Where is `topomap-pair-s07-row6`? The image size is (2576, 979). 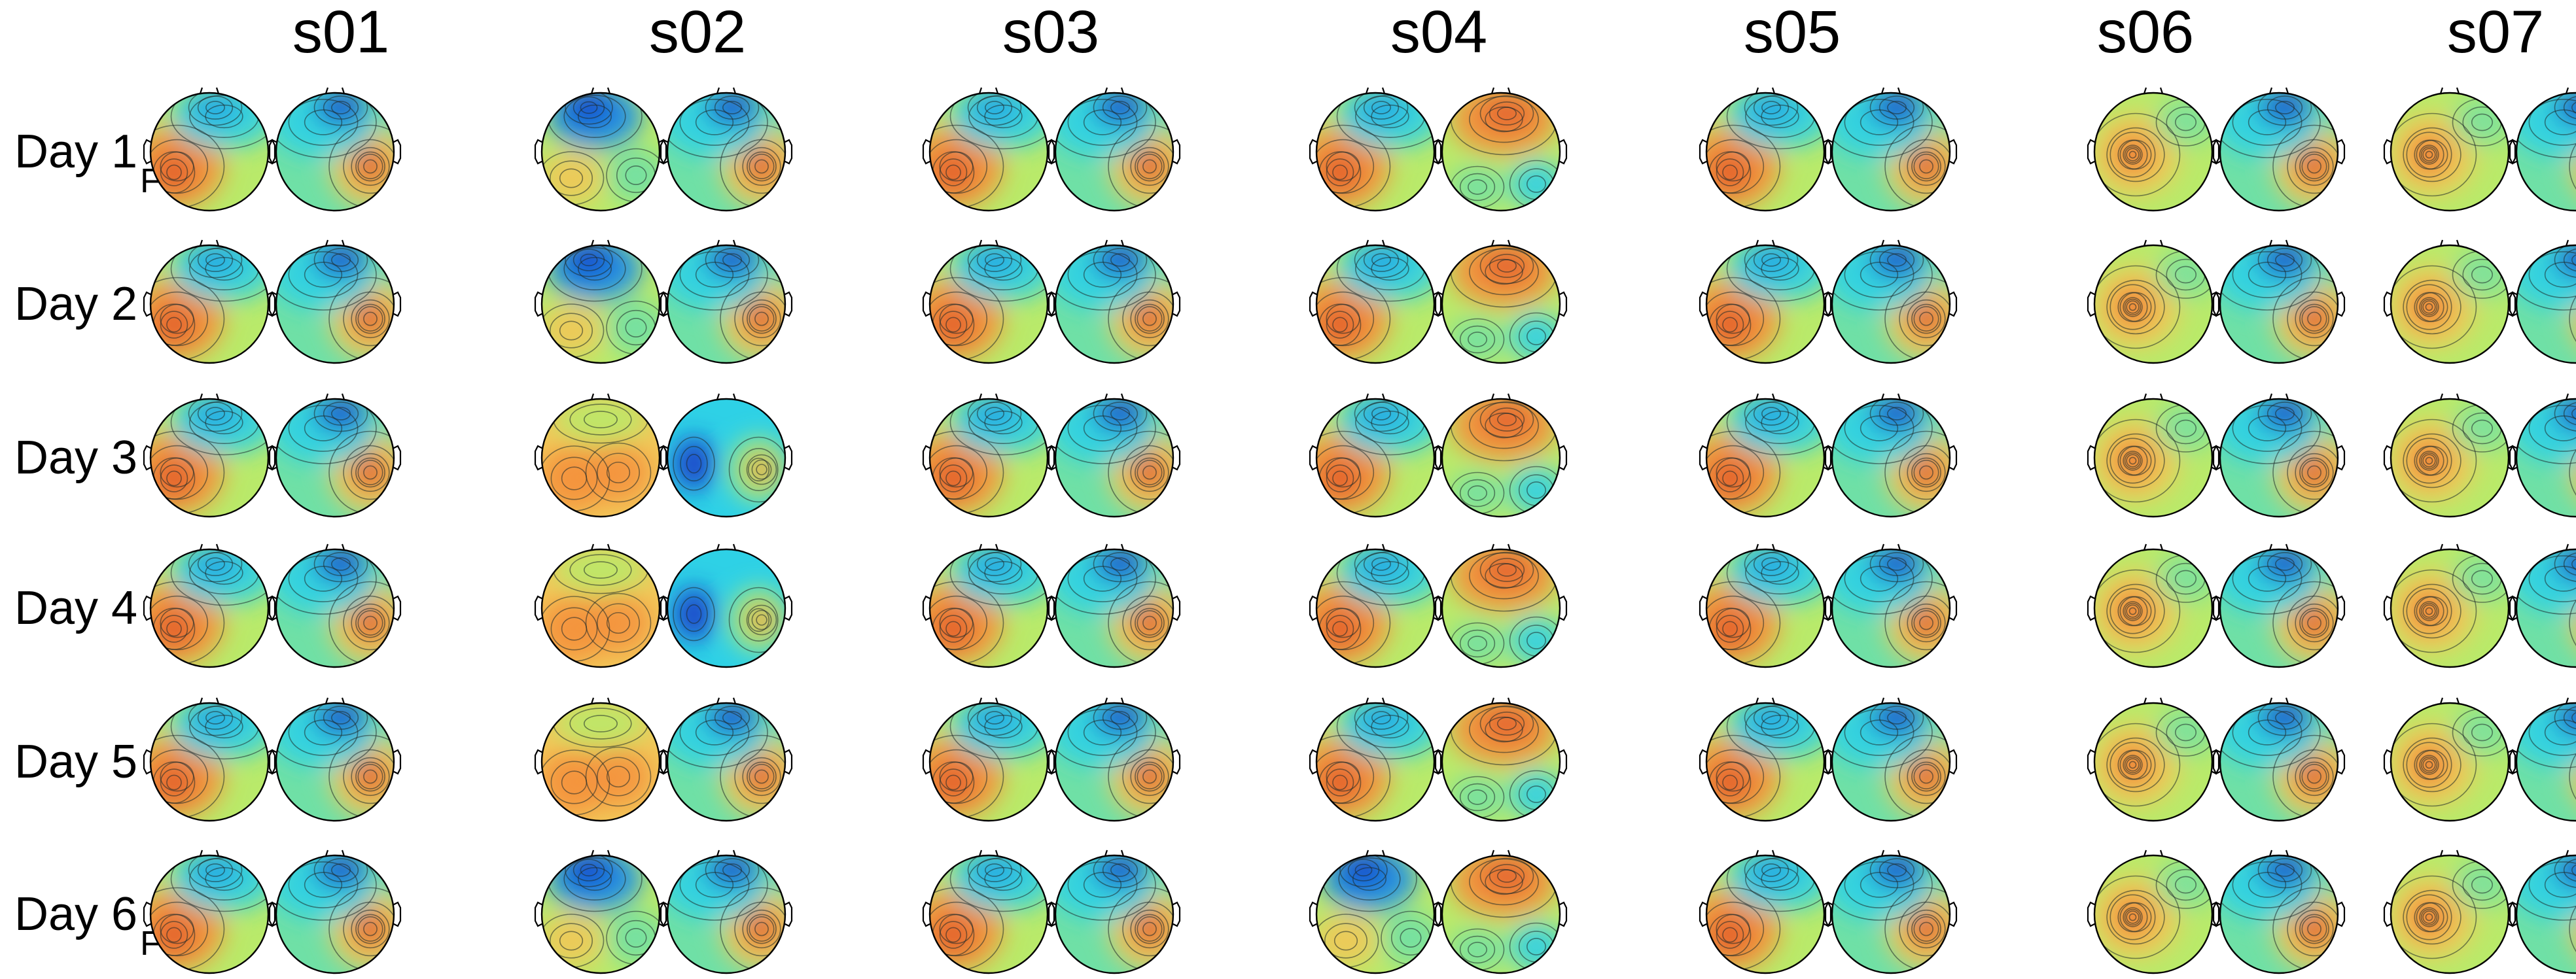 topomap-pair-s07-row6 is located at coordinates (2479, 912).